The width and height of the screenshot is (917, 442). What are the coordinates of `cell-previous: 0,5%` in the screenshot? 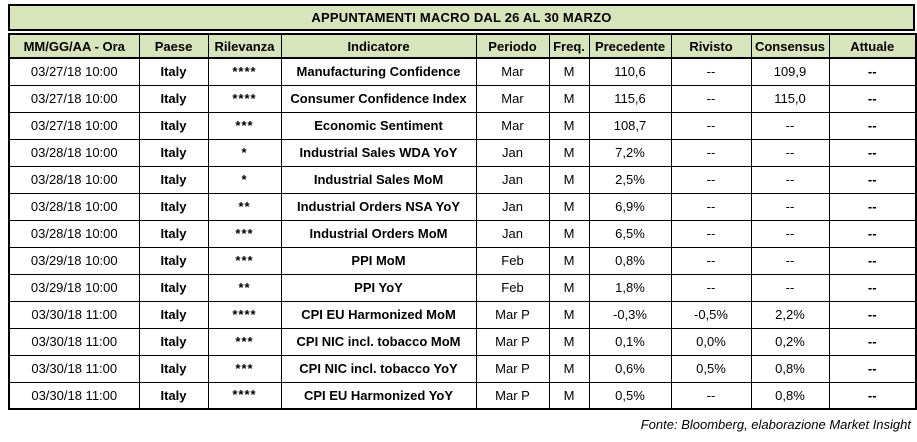 It's located at (630, 395).